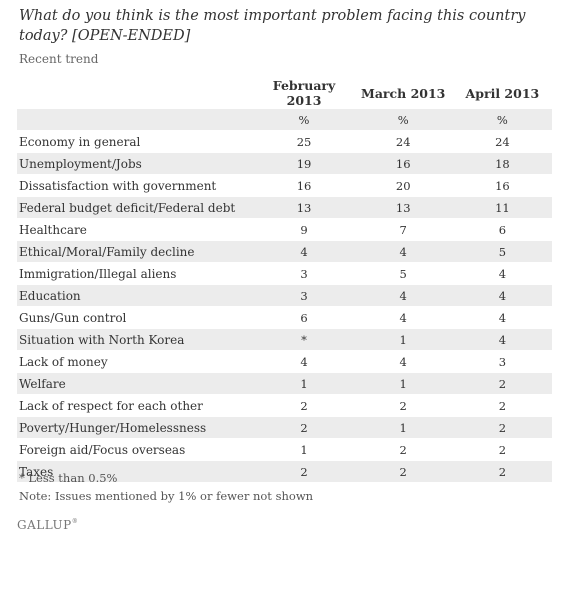  Describe the element at coordinates (136, 273) in the screenshot. I see `row-label: Immigration/Illegal aliens` at that location.